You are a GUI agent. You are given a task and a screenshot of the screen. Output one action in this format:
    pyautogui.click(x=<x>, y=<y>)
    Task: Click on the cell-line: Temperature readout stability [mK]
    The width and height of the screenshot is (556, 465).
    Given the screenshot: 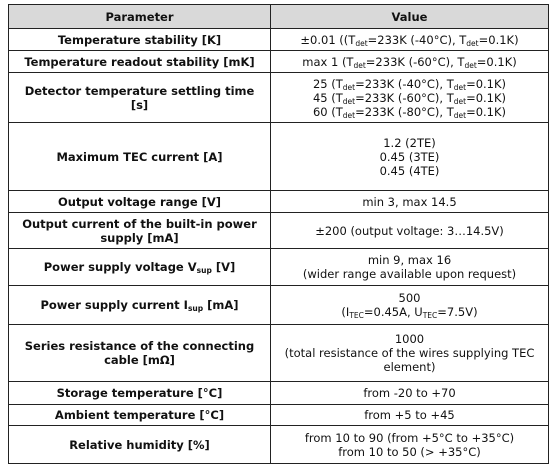 What is the action you would take?
    pyautogui.click(x=139, y=62)
    